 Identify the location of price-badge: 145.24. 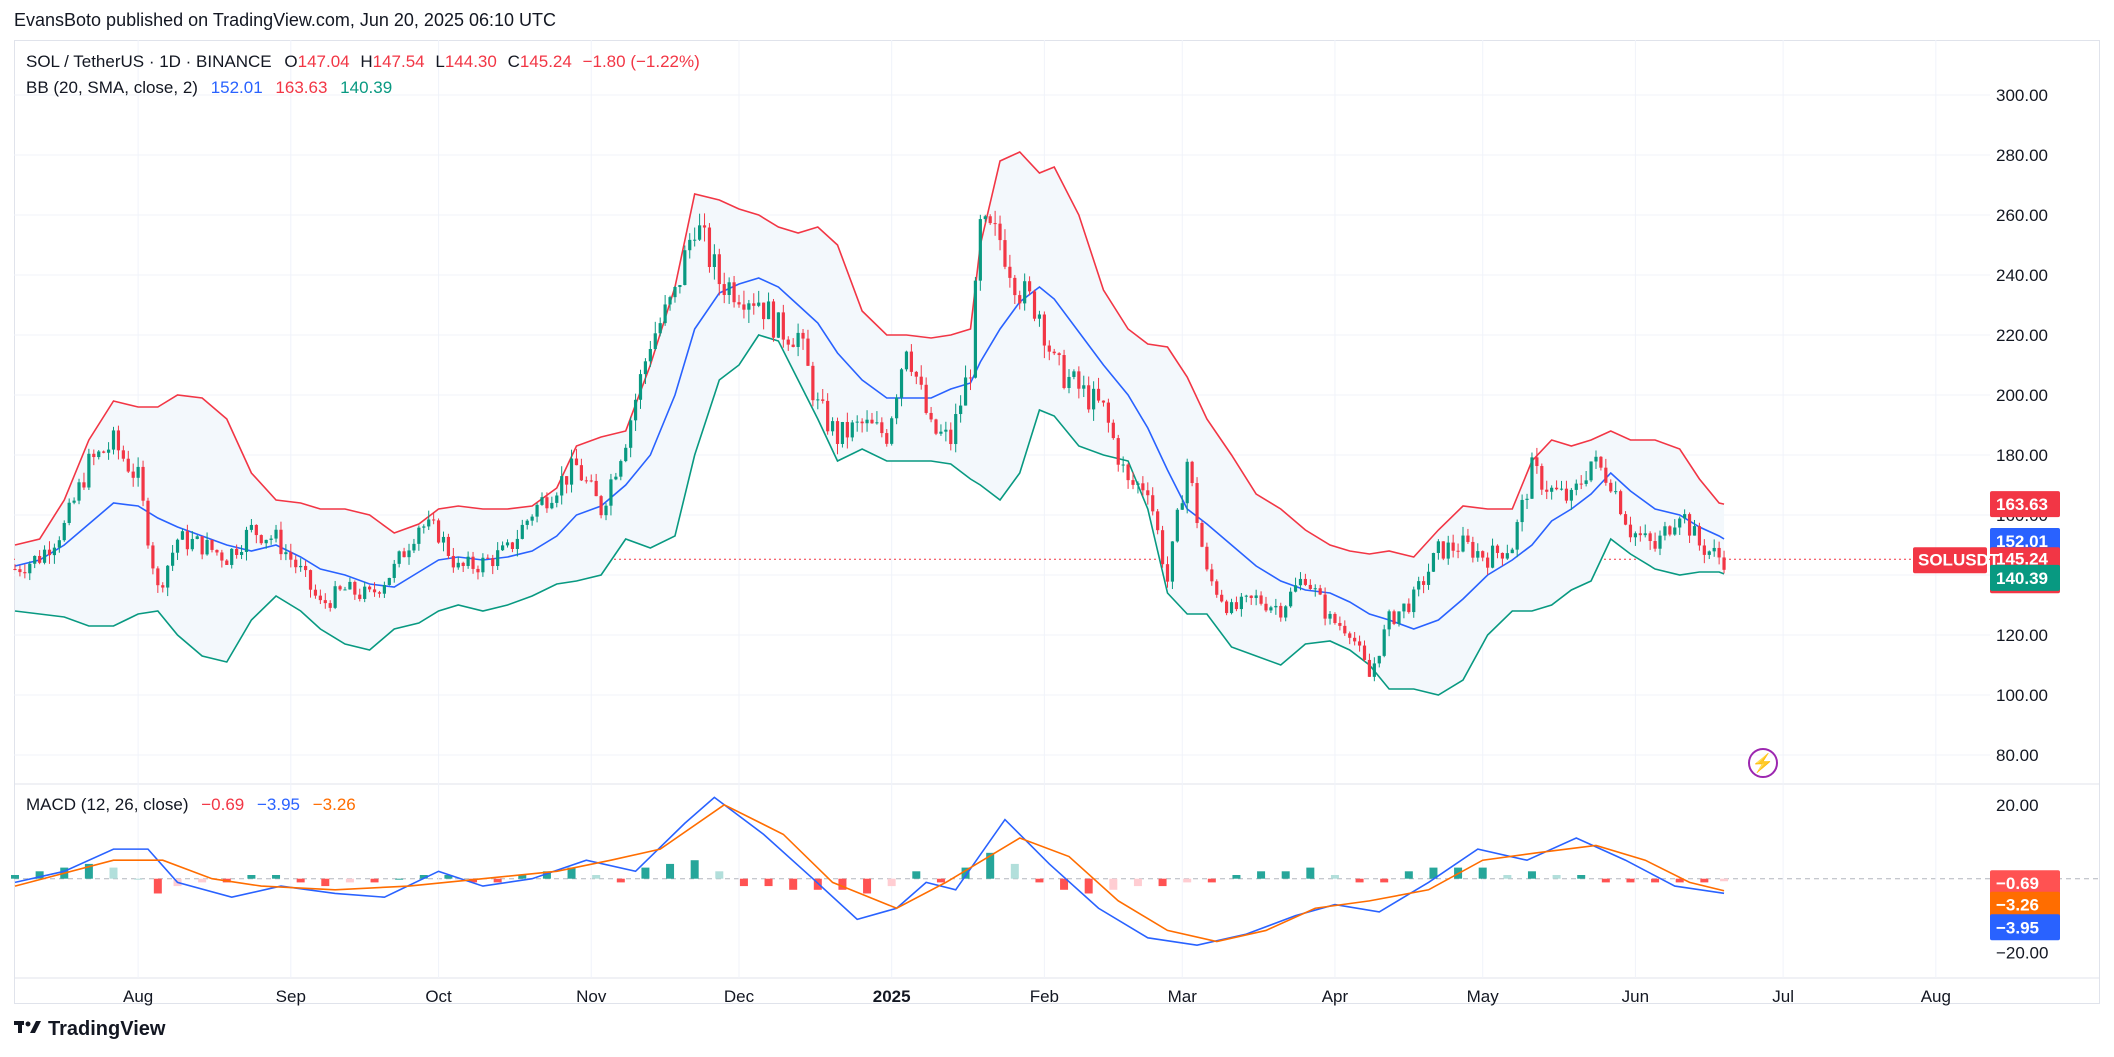
(2022, 558).